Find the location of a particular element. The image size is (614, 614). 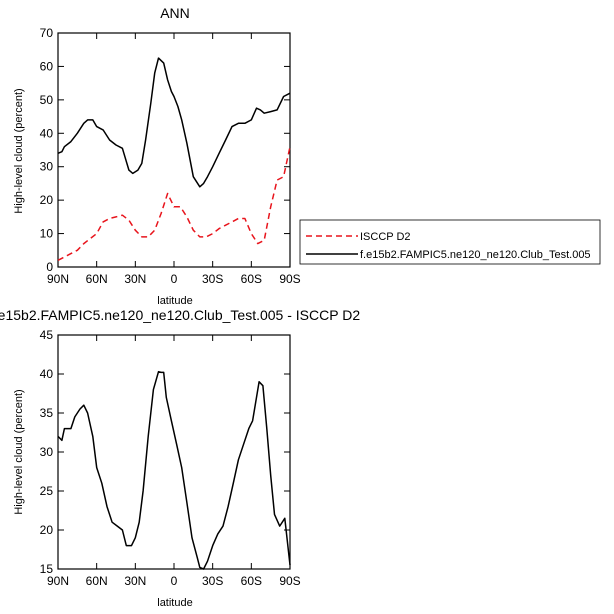

y-tick-label: 25 is located at coordinates (47, 491).